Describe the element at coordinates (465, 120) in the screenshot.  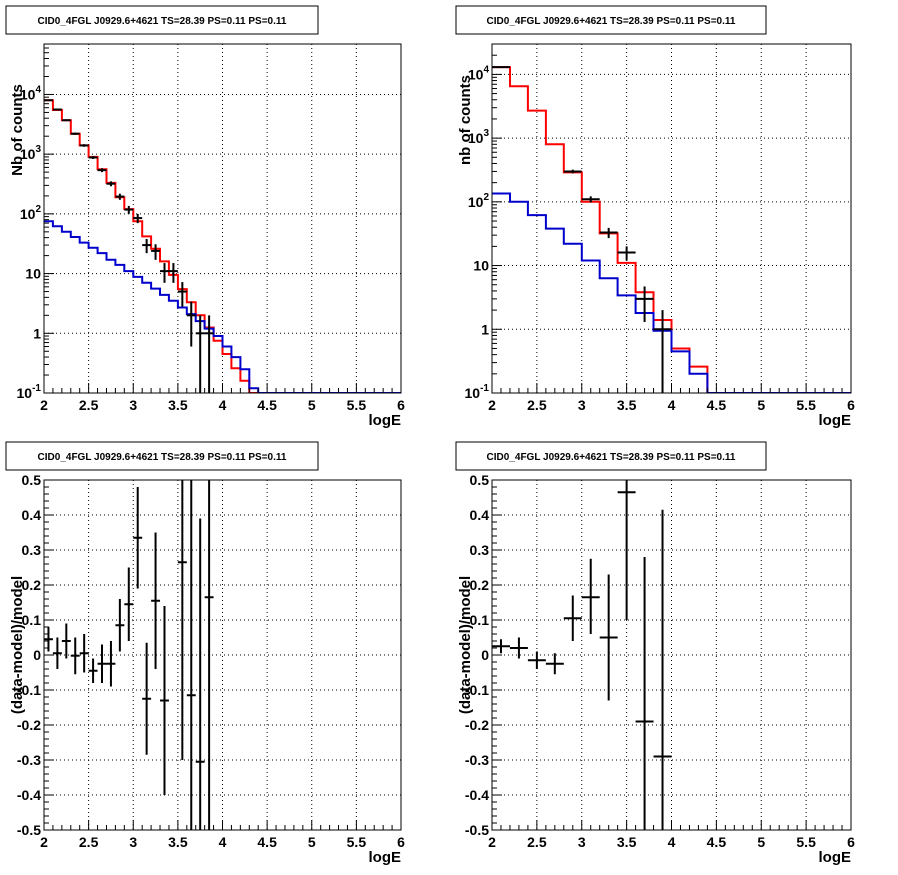
I see `y-axis-label: nb of counts` at that location.